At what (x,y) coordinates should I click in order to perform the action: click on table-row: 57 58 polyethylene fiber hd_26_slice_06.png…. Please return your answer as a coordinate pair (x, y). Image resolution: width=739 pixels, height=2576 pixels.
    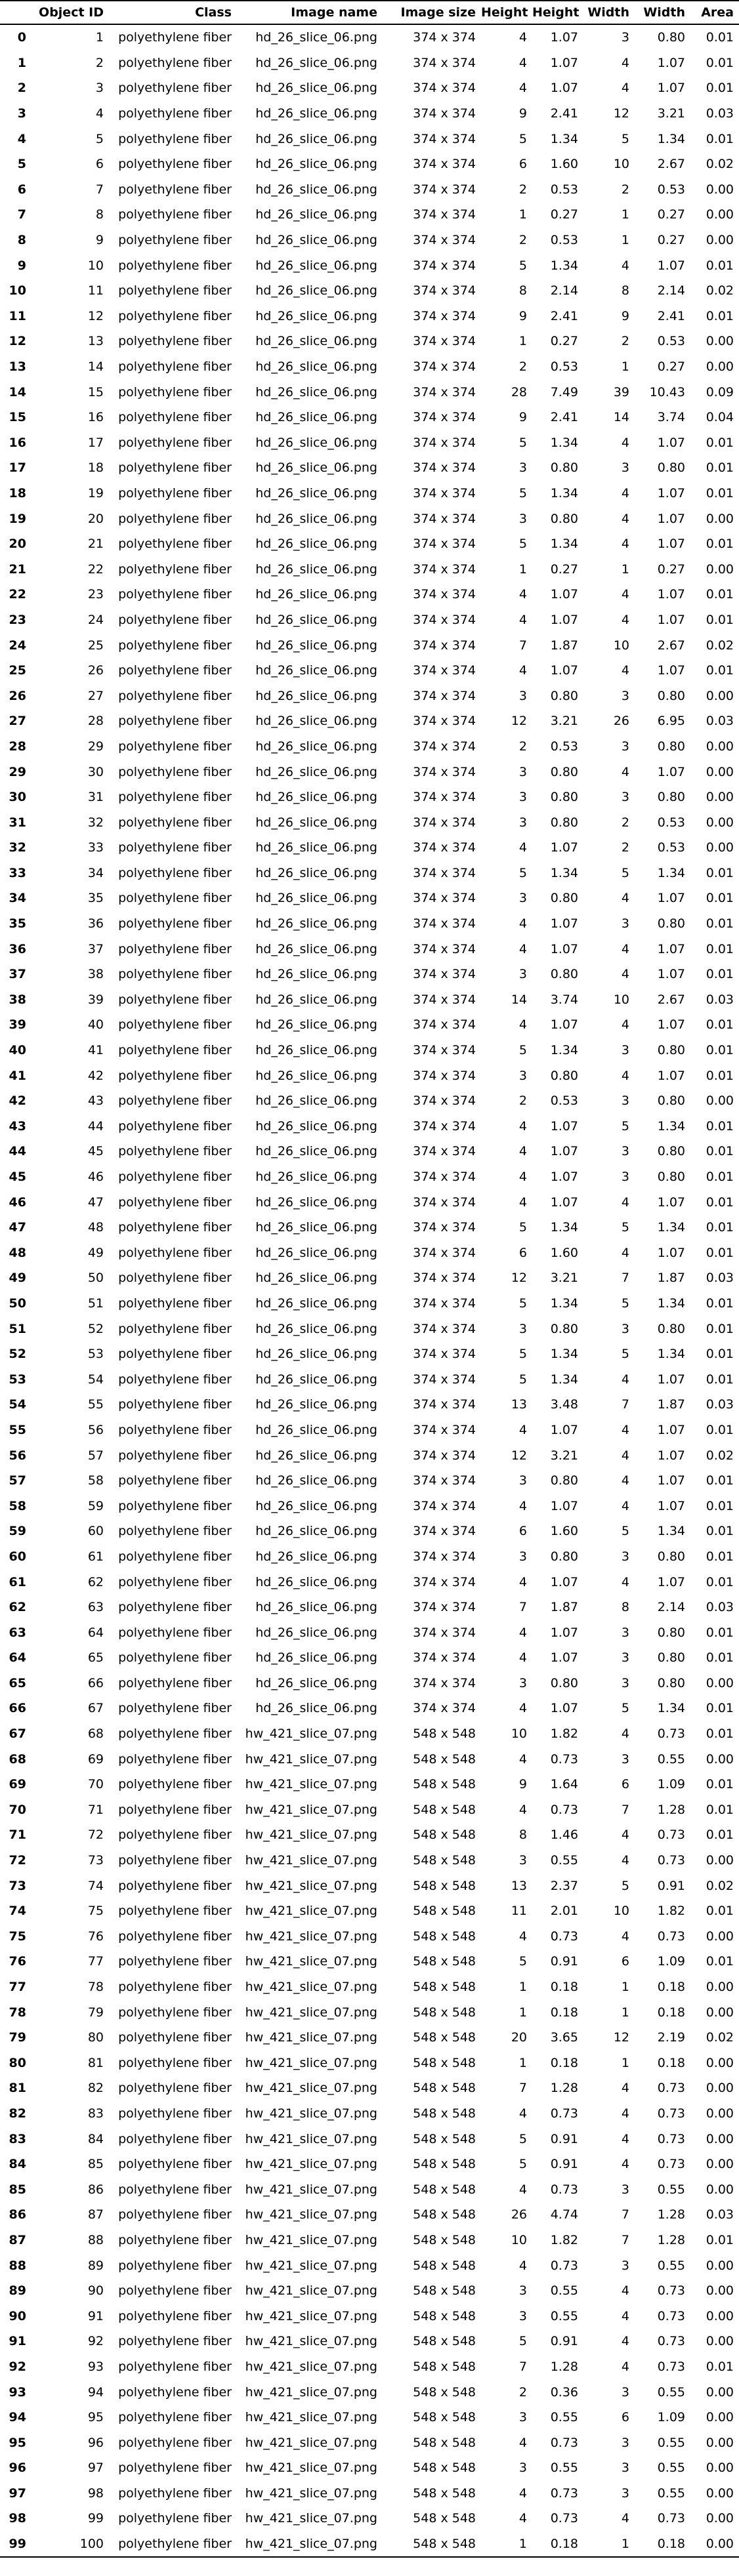
    Looking at the image, I should click on (369, 1481).